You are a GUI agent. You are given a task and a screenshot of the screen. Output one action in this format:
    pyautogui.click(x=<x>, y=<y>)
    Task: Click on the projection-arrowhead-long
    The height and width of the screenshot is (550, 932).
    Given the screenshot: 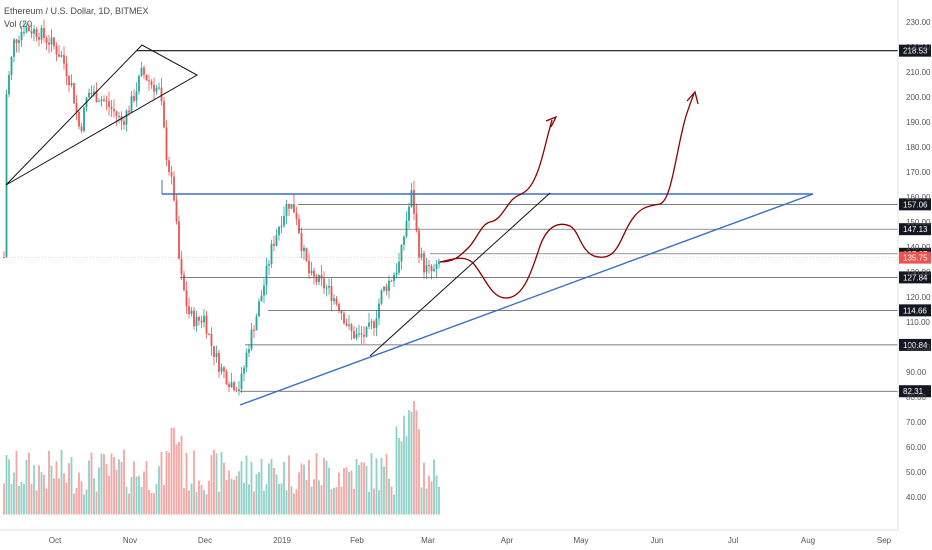 What is the action you would take?
    pyautogui.click(x=692, y=97)
    